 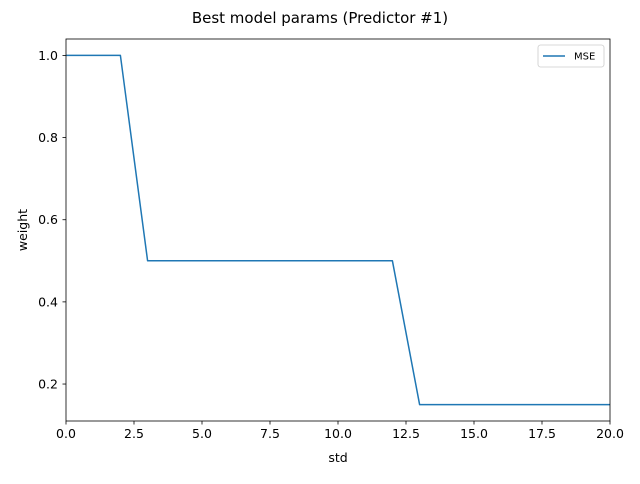 What do you see at coordinates (542, 433) in the screenshot?
I see `x-tick-label: 17.5` at bounding box center [542, 433].